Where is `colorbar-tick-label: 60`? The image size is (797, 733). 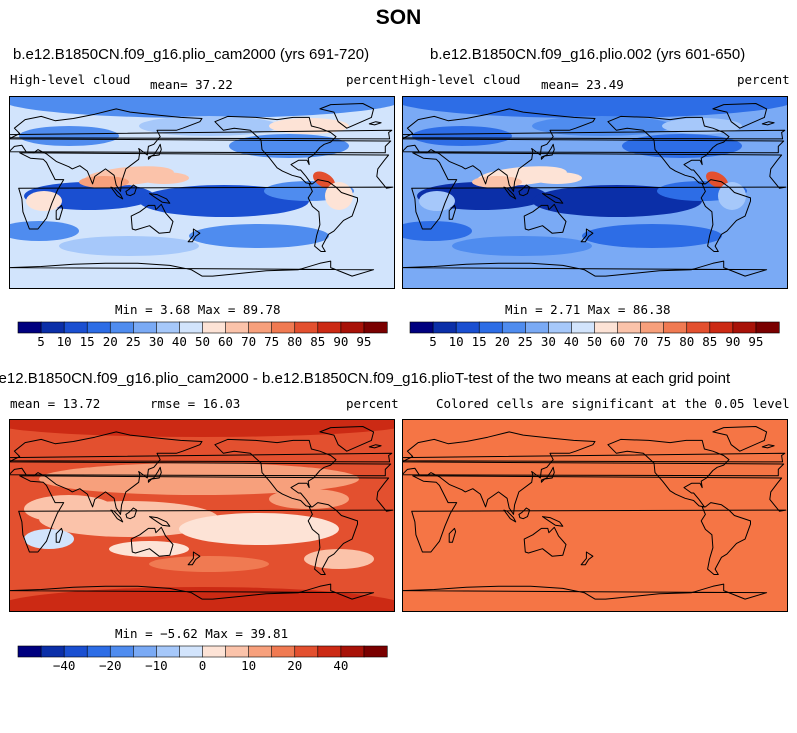
colorbar-tick-label: 60 is located at coordinates (618, 341).